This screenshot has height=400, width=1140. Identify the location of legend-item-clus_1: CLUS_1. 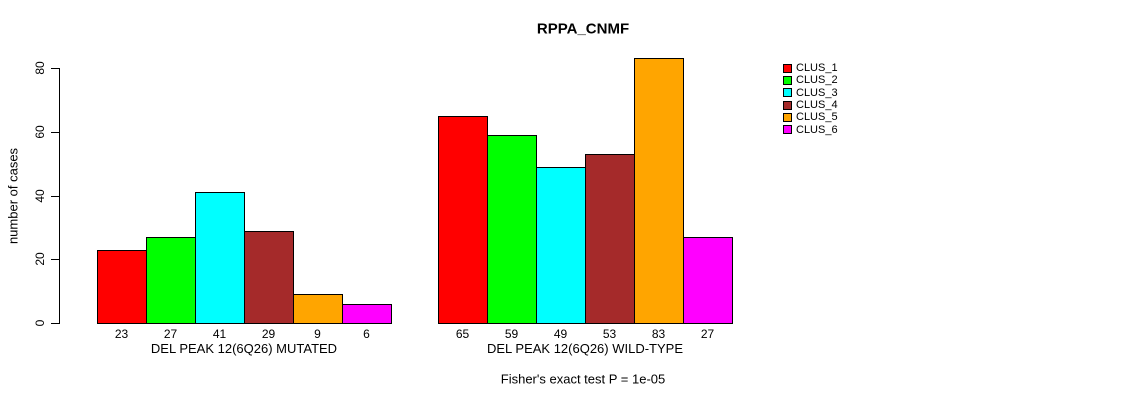
(810, 68).